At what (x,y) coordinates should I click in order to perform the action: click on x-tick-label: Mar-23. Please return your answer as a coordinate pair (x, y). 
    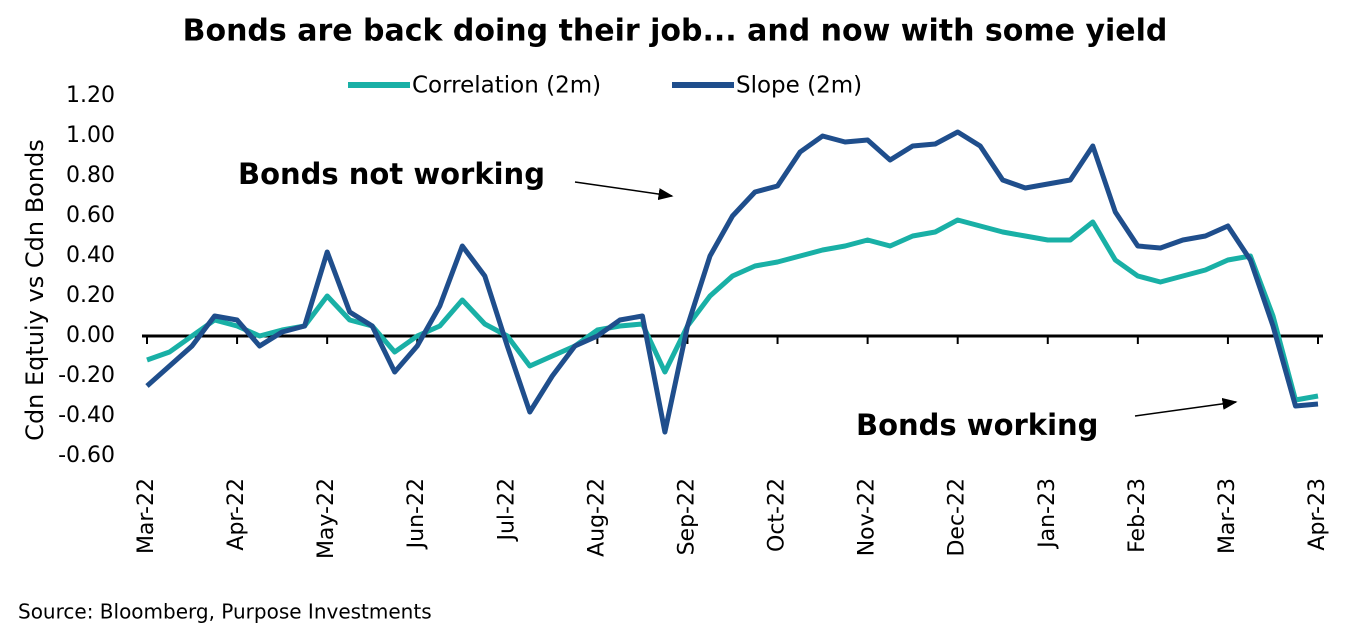
    Looking at the image, I should click on (1227, 516).